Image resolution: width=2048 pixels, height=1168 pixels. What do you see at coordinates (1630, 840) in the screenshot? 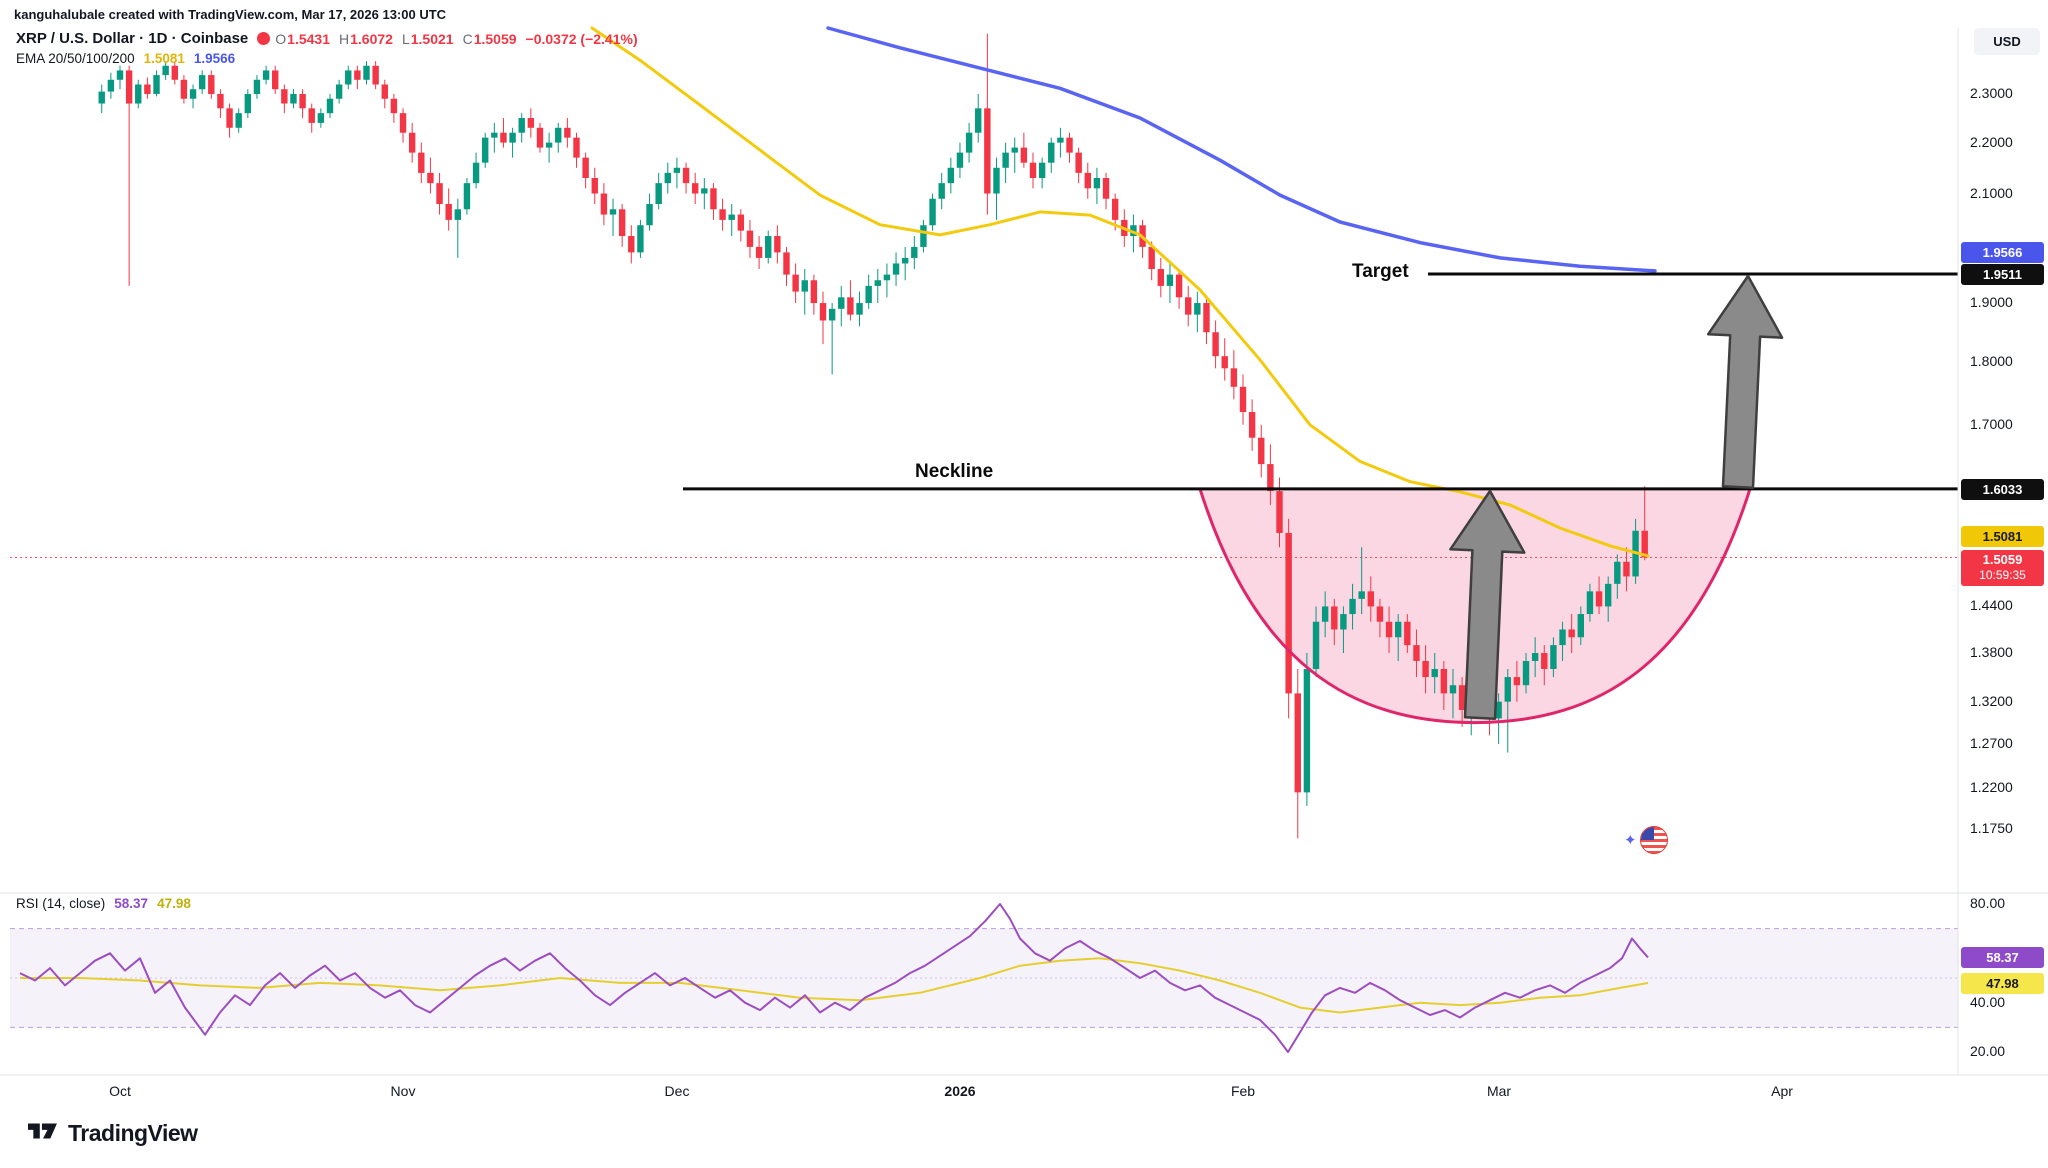
I see `sparkle-icon: ✦` at bounding box center [1630, 840].